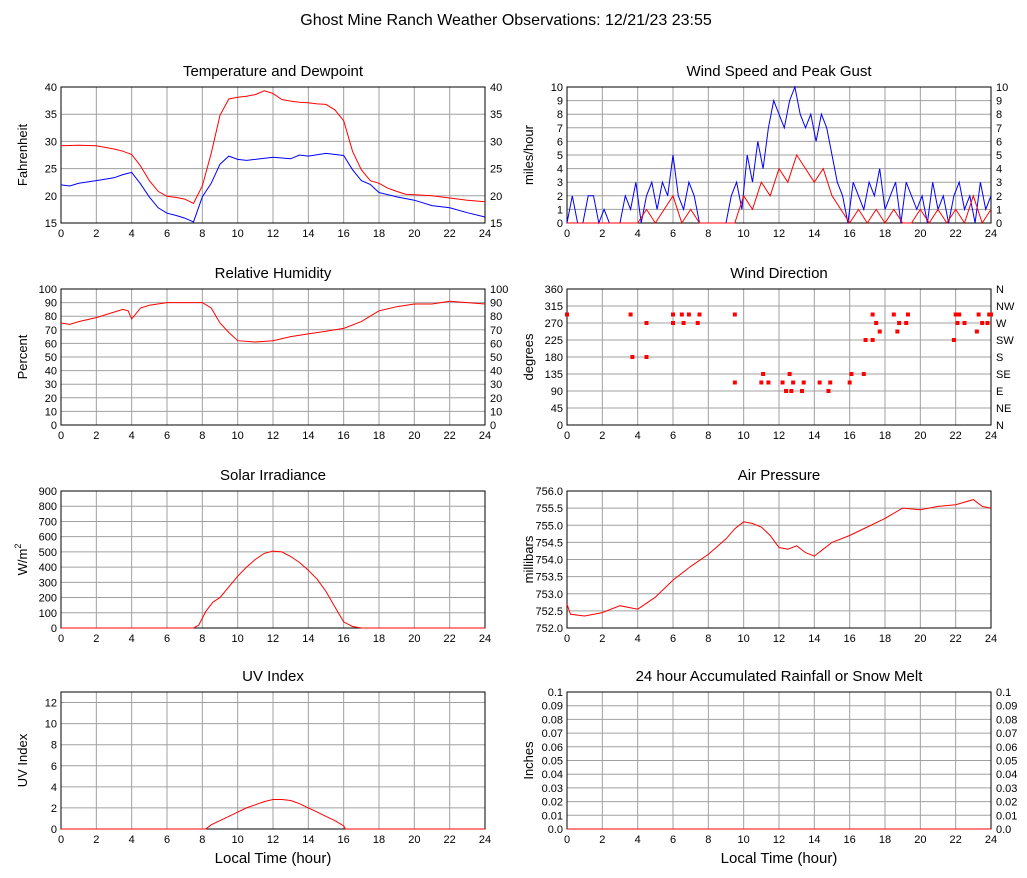 The height and width of the screenshot is (878, 1027). Describe the element at coordinates (549, 543) in the screenshot. I see `y-tick-label: 754.5` at that location.